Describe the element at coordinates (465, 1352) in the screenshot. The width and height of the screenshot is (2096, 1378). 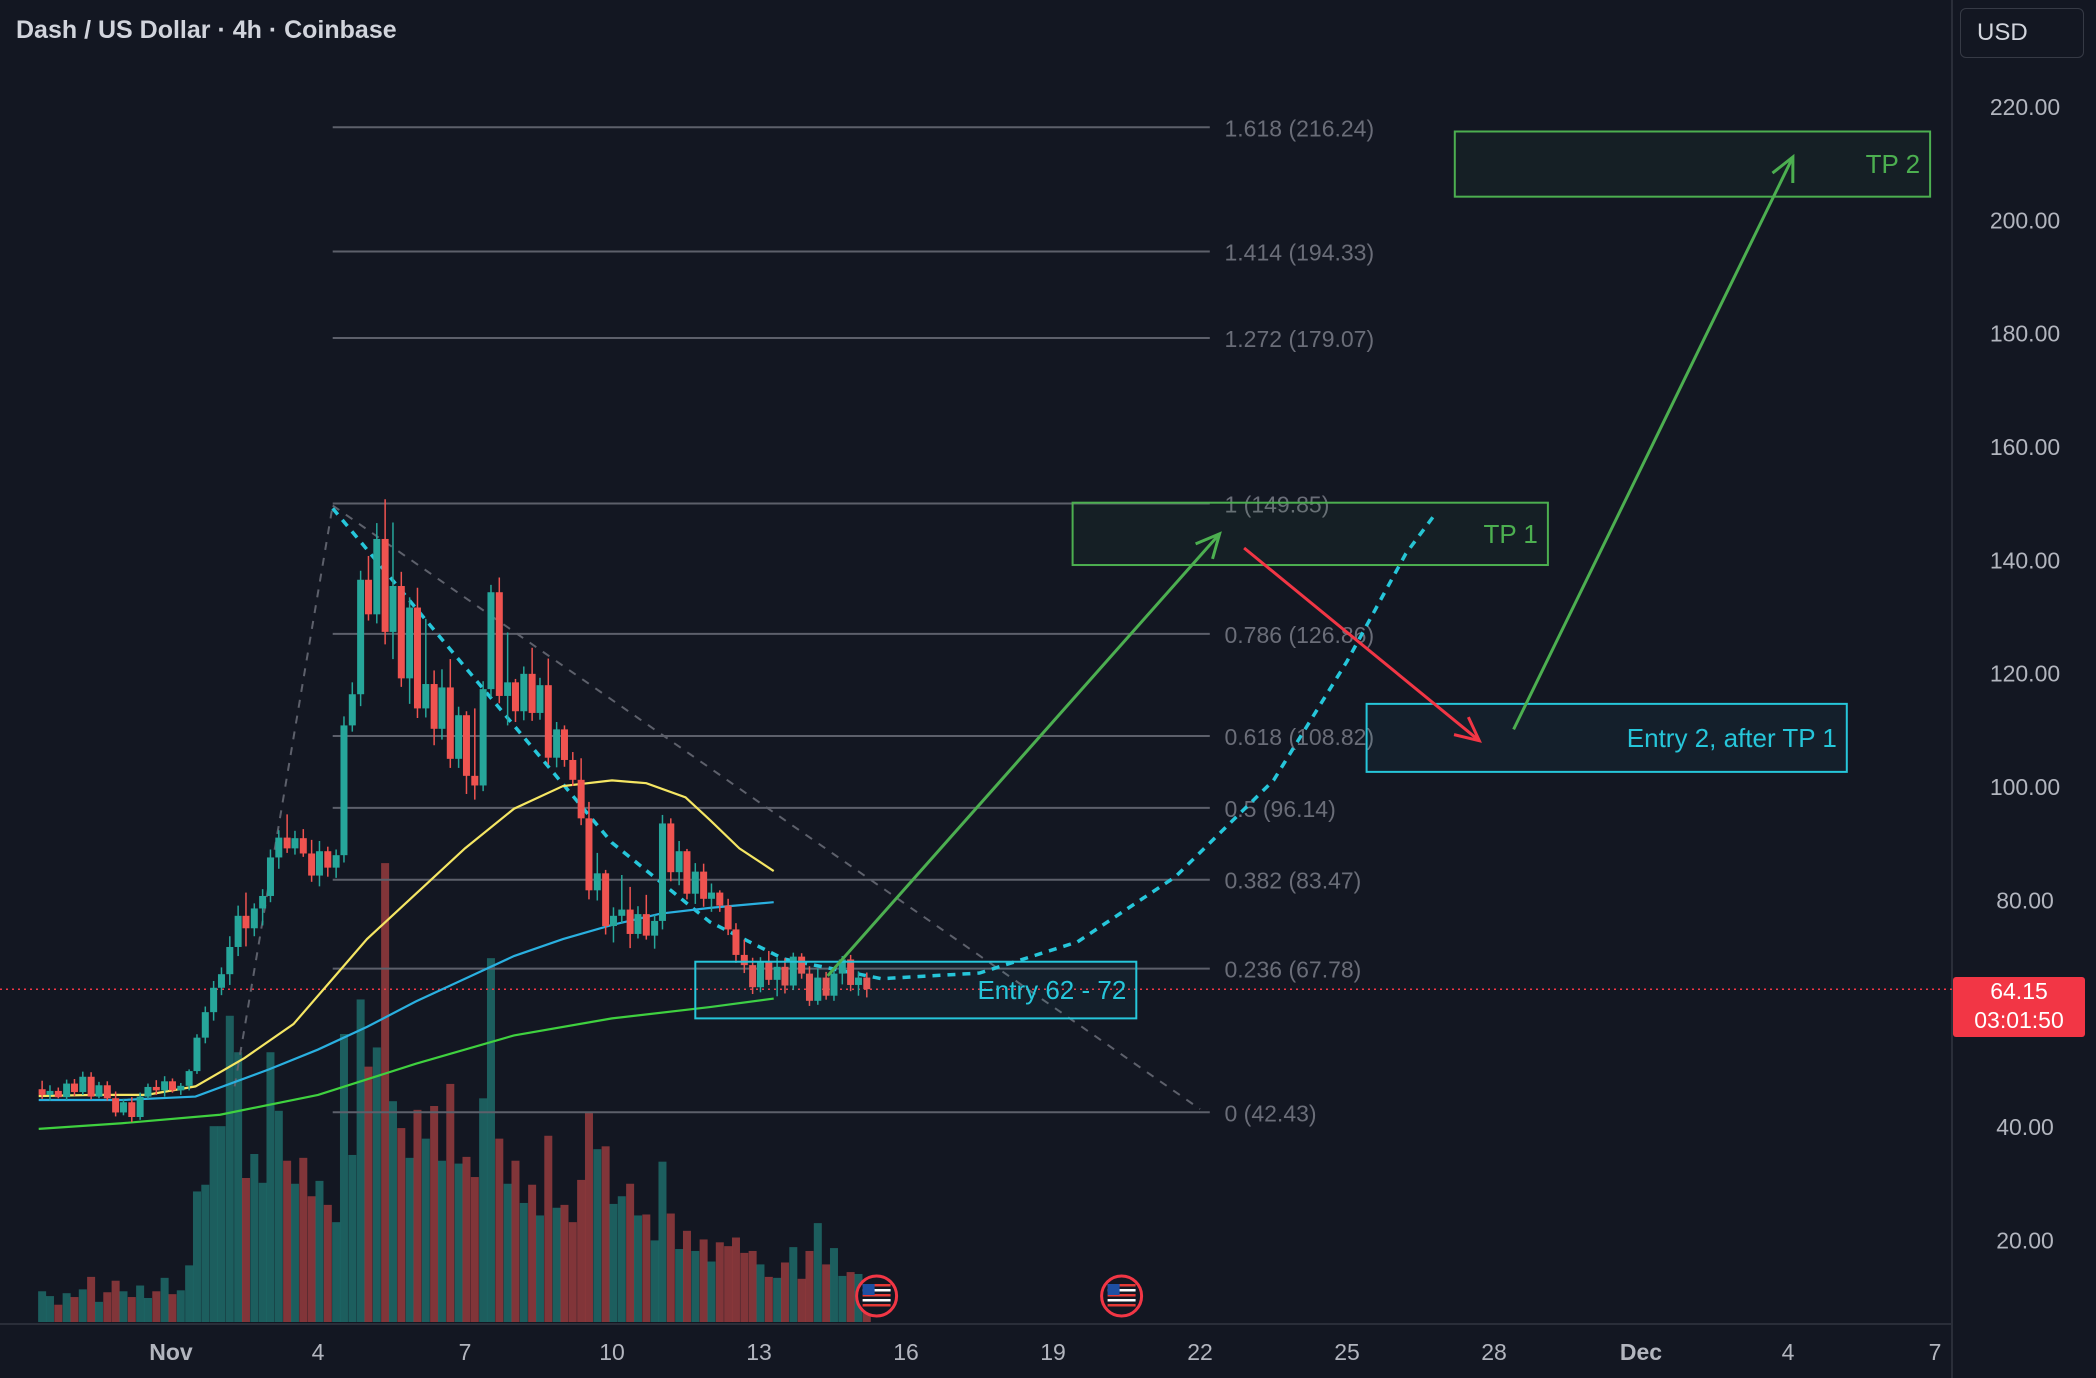
I see `time-tick-label: 7` at that location.